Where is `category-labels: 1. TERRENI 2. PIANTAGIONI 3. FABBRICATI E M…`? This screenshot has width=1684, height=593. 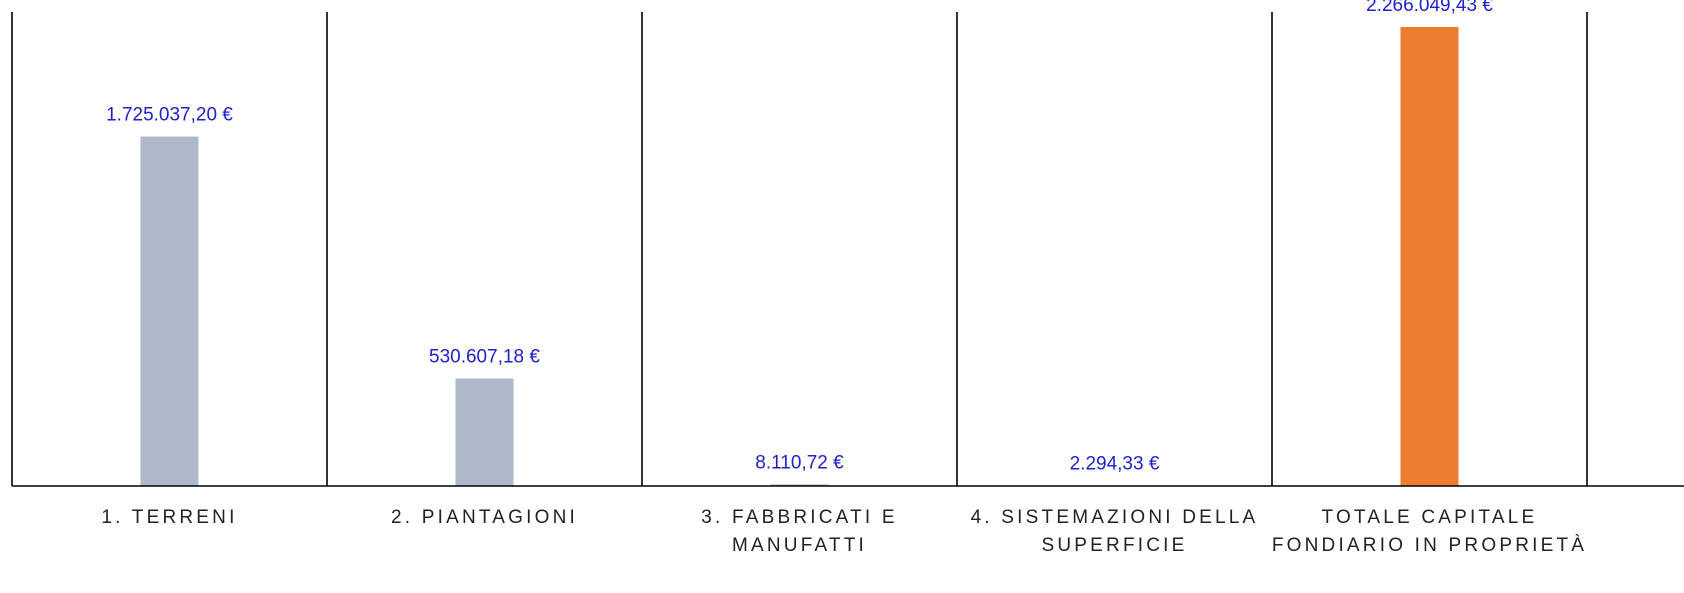
category-labels: 1. TERRENI 2. PIANTAGIONI 3. FABBRICATI E M… is located at coordinates (844, 531).